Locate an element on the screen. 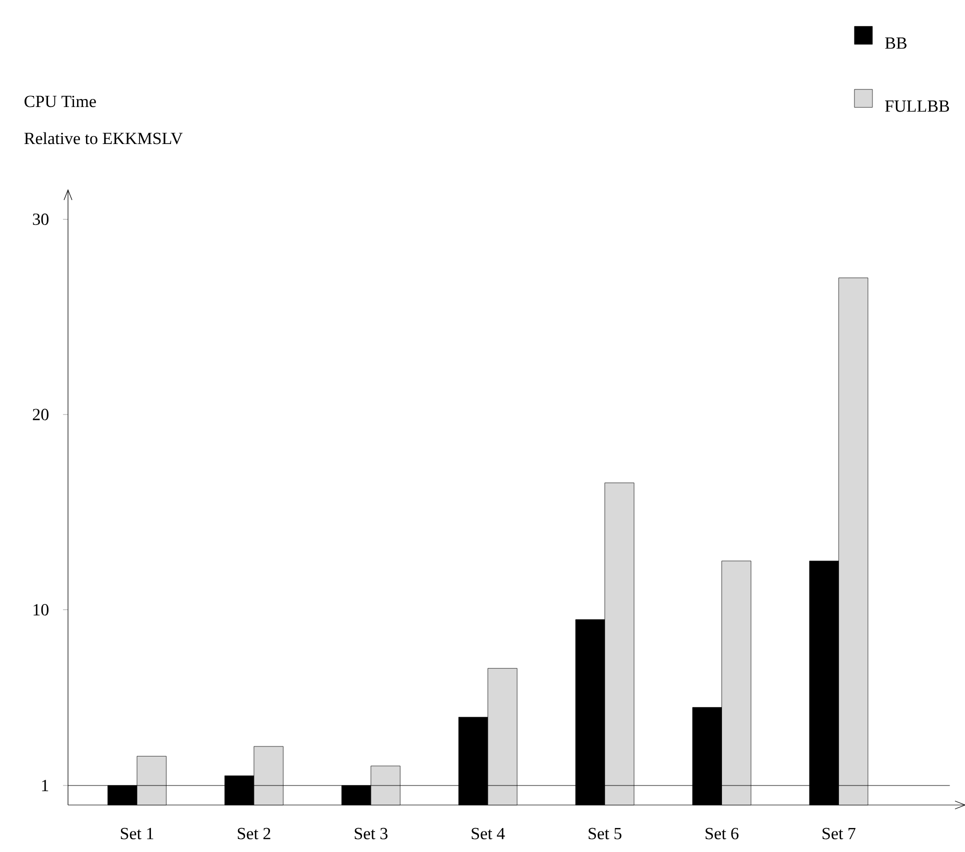  x-tick-label: Set 1 is located at coordinates (137, 834).